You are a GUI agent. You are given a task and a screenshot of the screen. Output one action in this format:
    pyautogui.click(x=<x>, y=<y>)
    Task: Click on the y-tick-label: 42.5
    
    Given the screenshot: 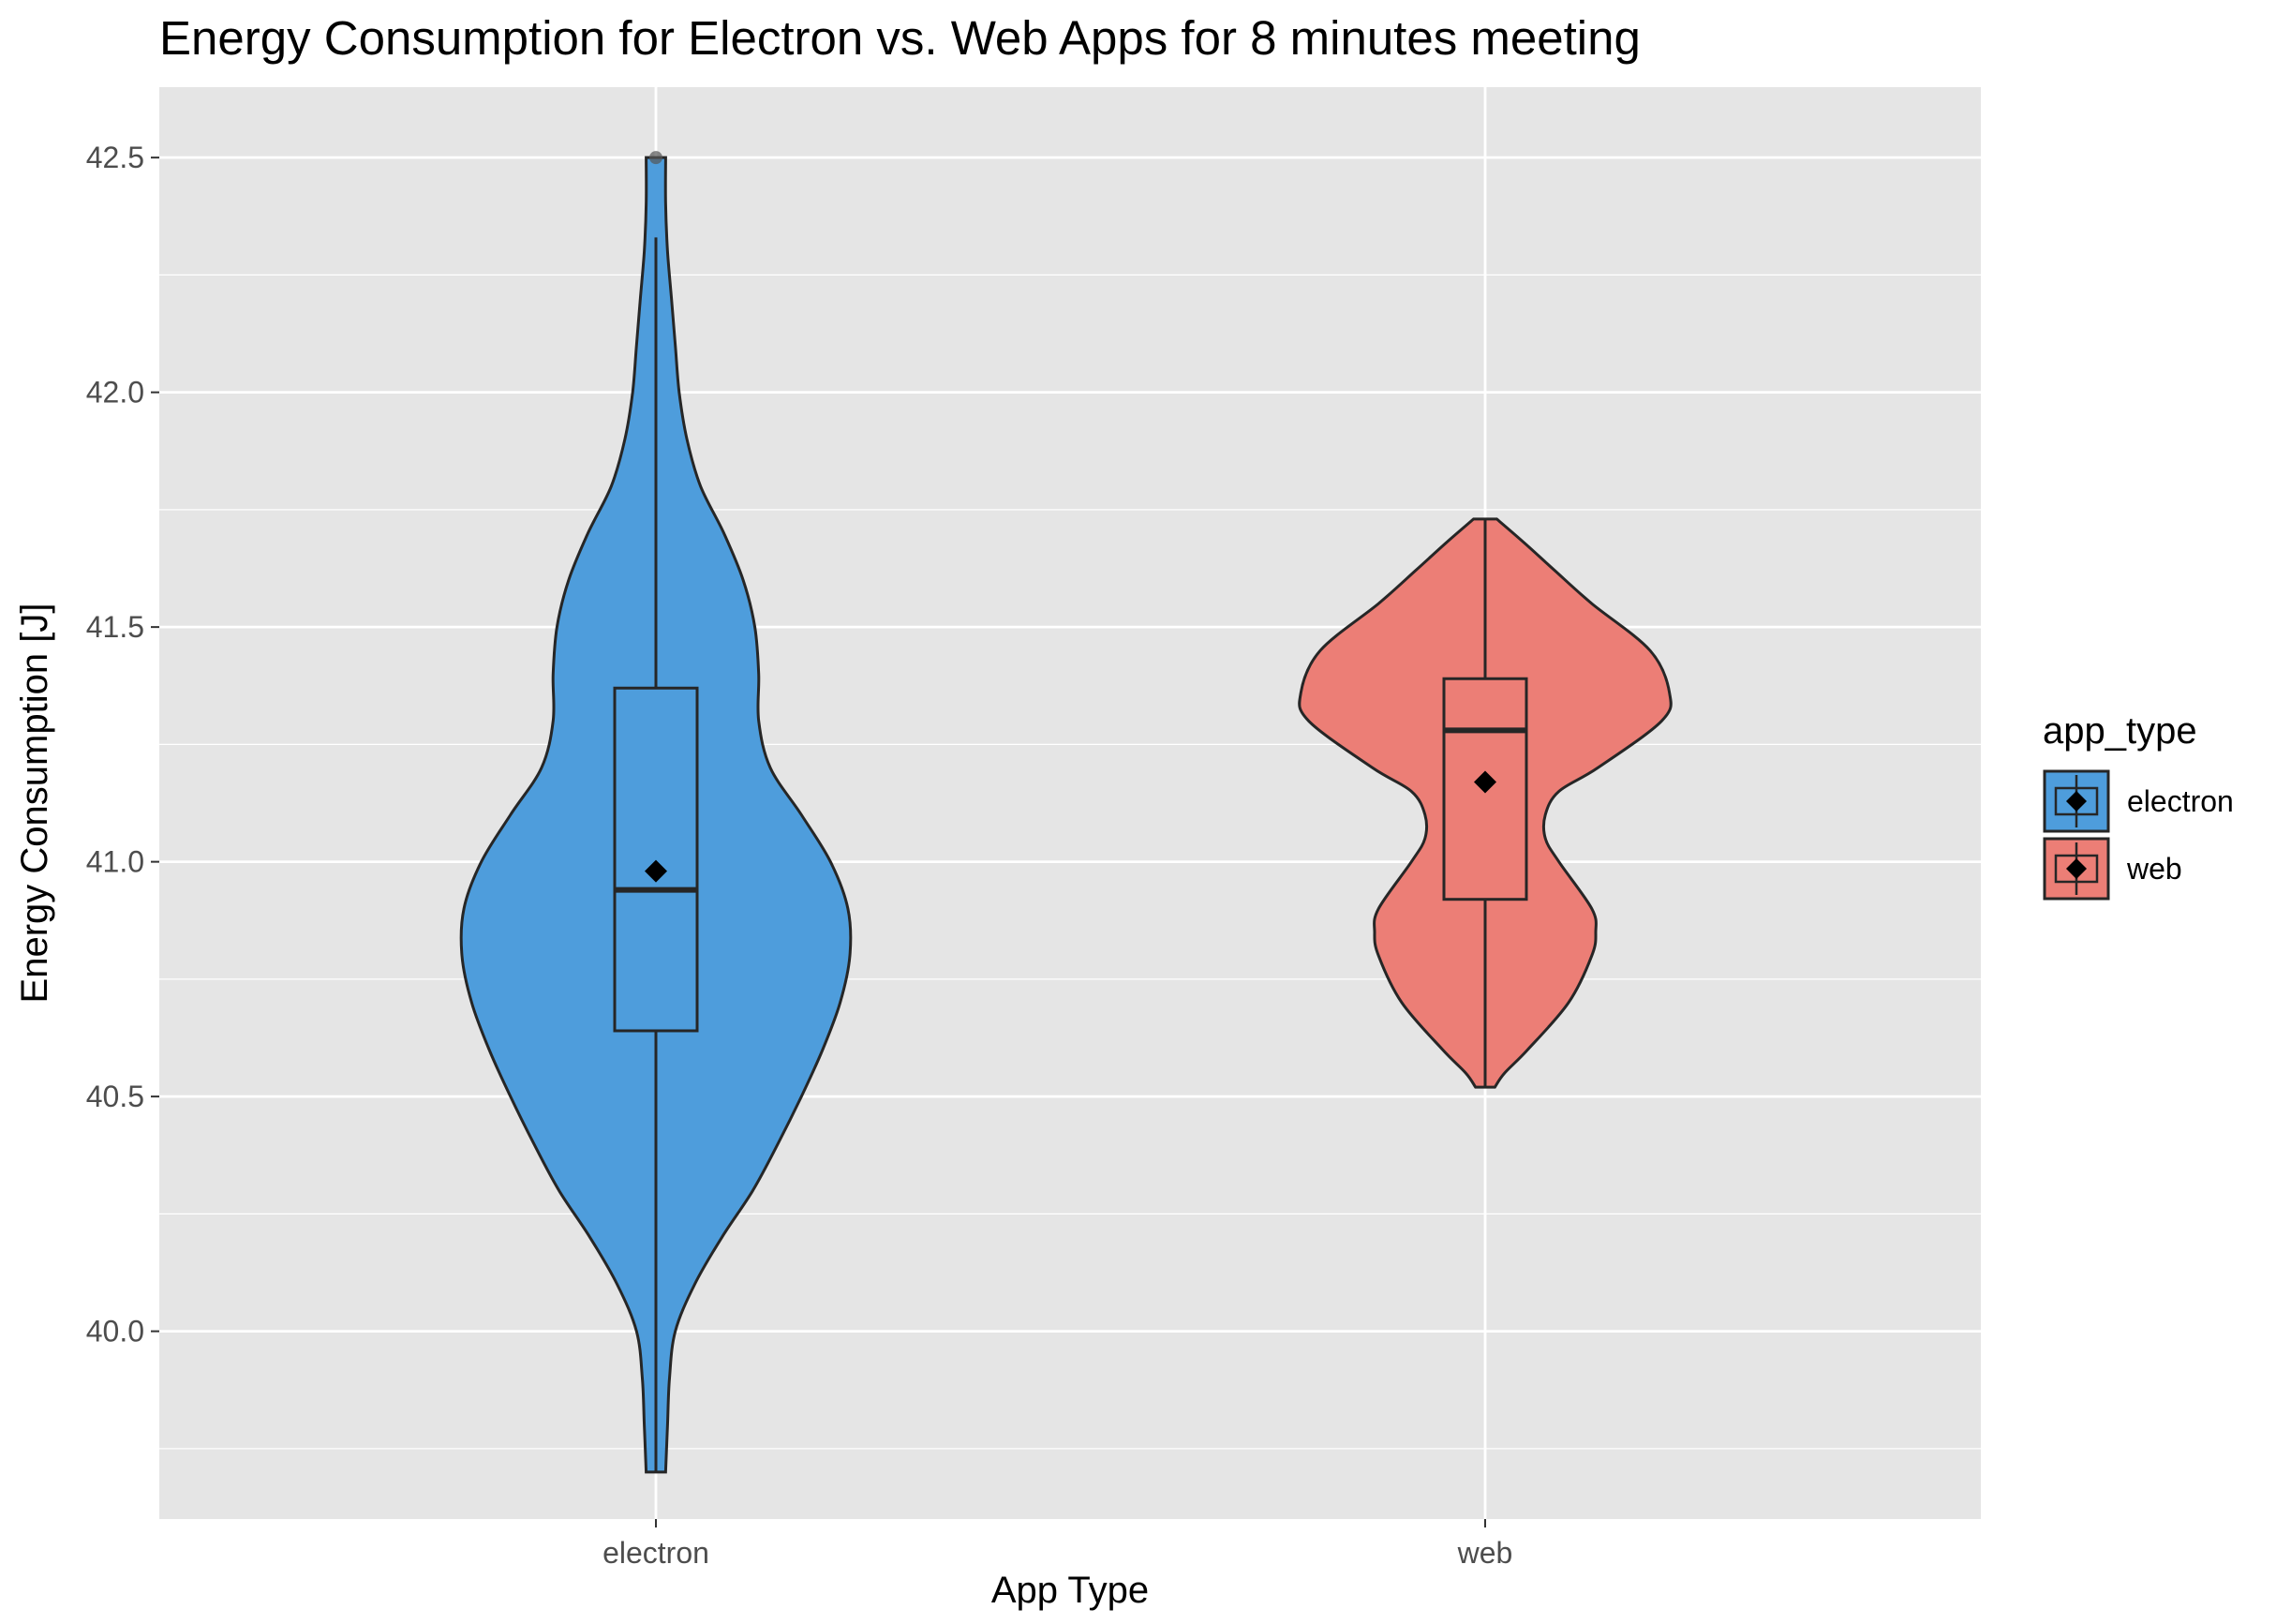 What is the action you would take?
    pyautogui.click(x=115, y=157)
    